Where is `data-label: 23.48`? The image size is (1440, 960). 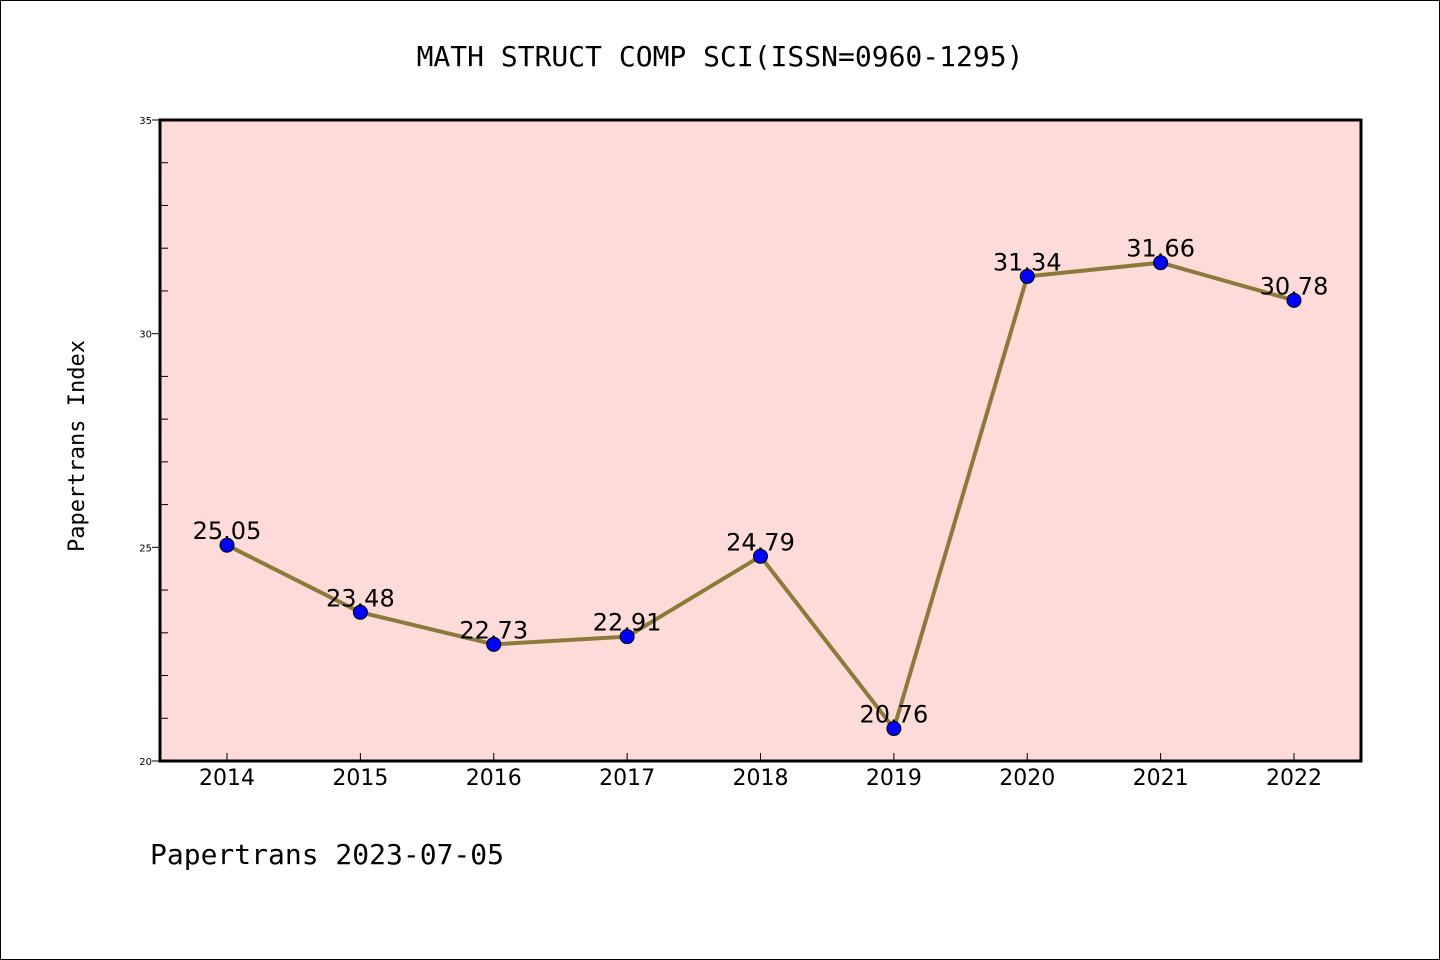
data-label: 23.48 is located at coordinates (360, 598).